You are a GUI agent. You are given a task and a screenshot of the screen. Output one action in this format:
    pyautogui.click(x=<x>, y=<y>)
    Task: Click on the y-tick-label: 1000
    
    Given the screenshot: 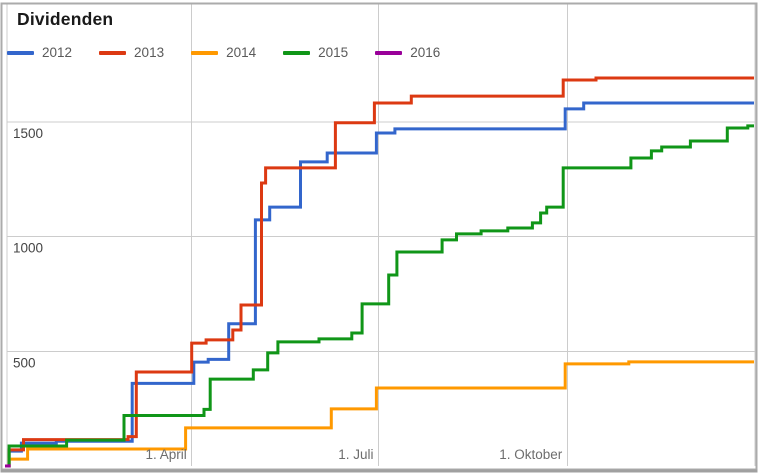 What is the action you would take?
    pyautogui.click(x=28, y=248)
    